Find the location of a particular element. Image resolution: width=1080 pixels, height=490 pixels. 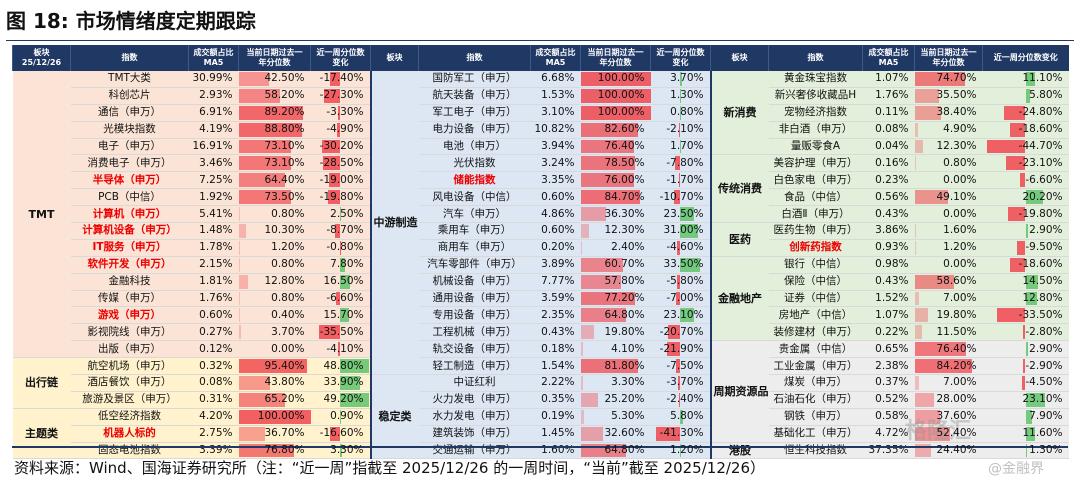

percentile-cell: 1.20% is located at coordinates (948, 248).